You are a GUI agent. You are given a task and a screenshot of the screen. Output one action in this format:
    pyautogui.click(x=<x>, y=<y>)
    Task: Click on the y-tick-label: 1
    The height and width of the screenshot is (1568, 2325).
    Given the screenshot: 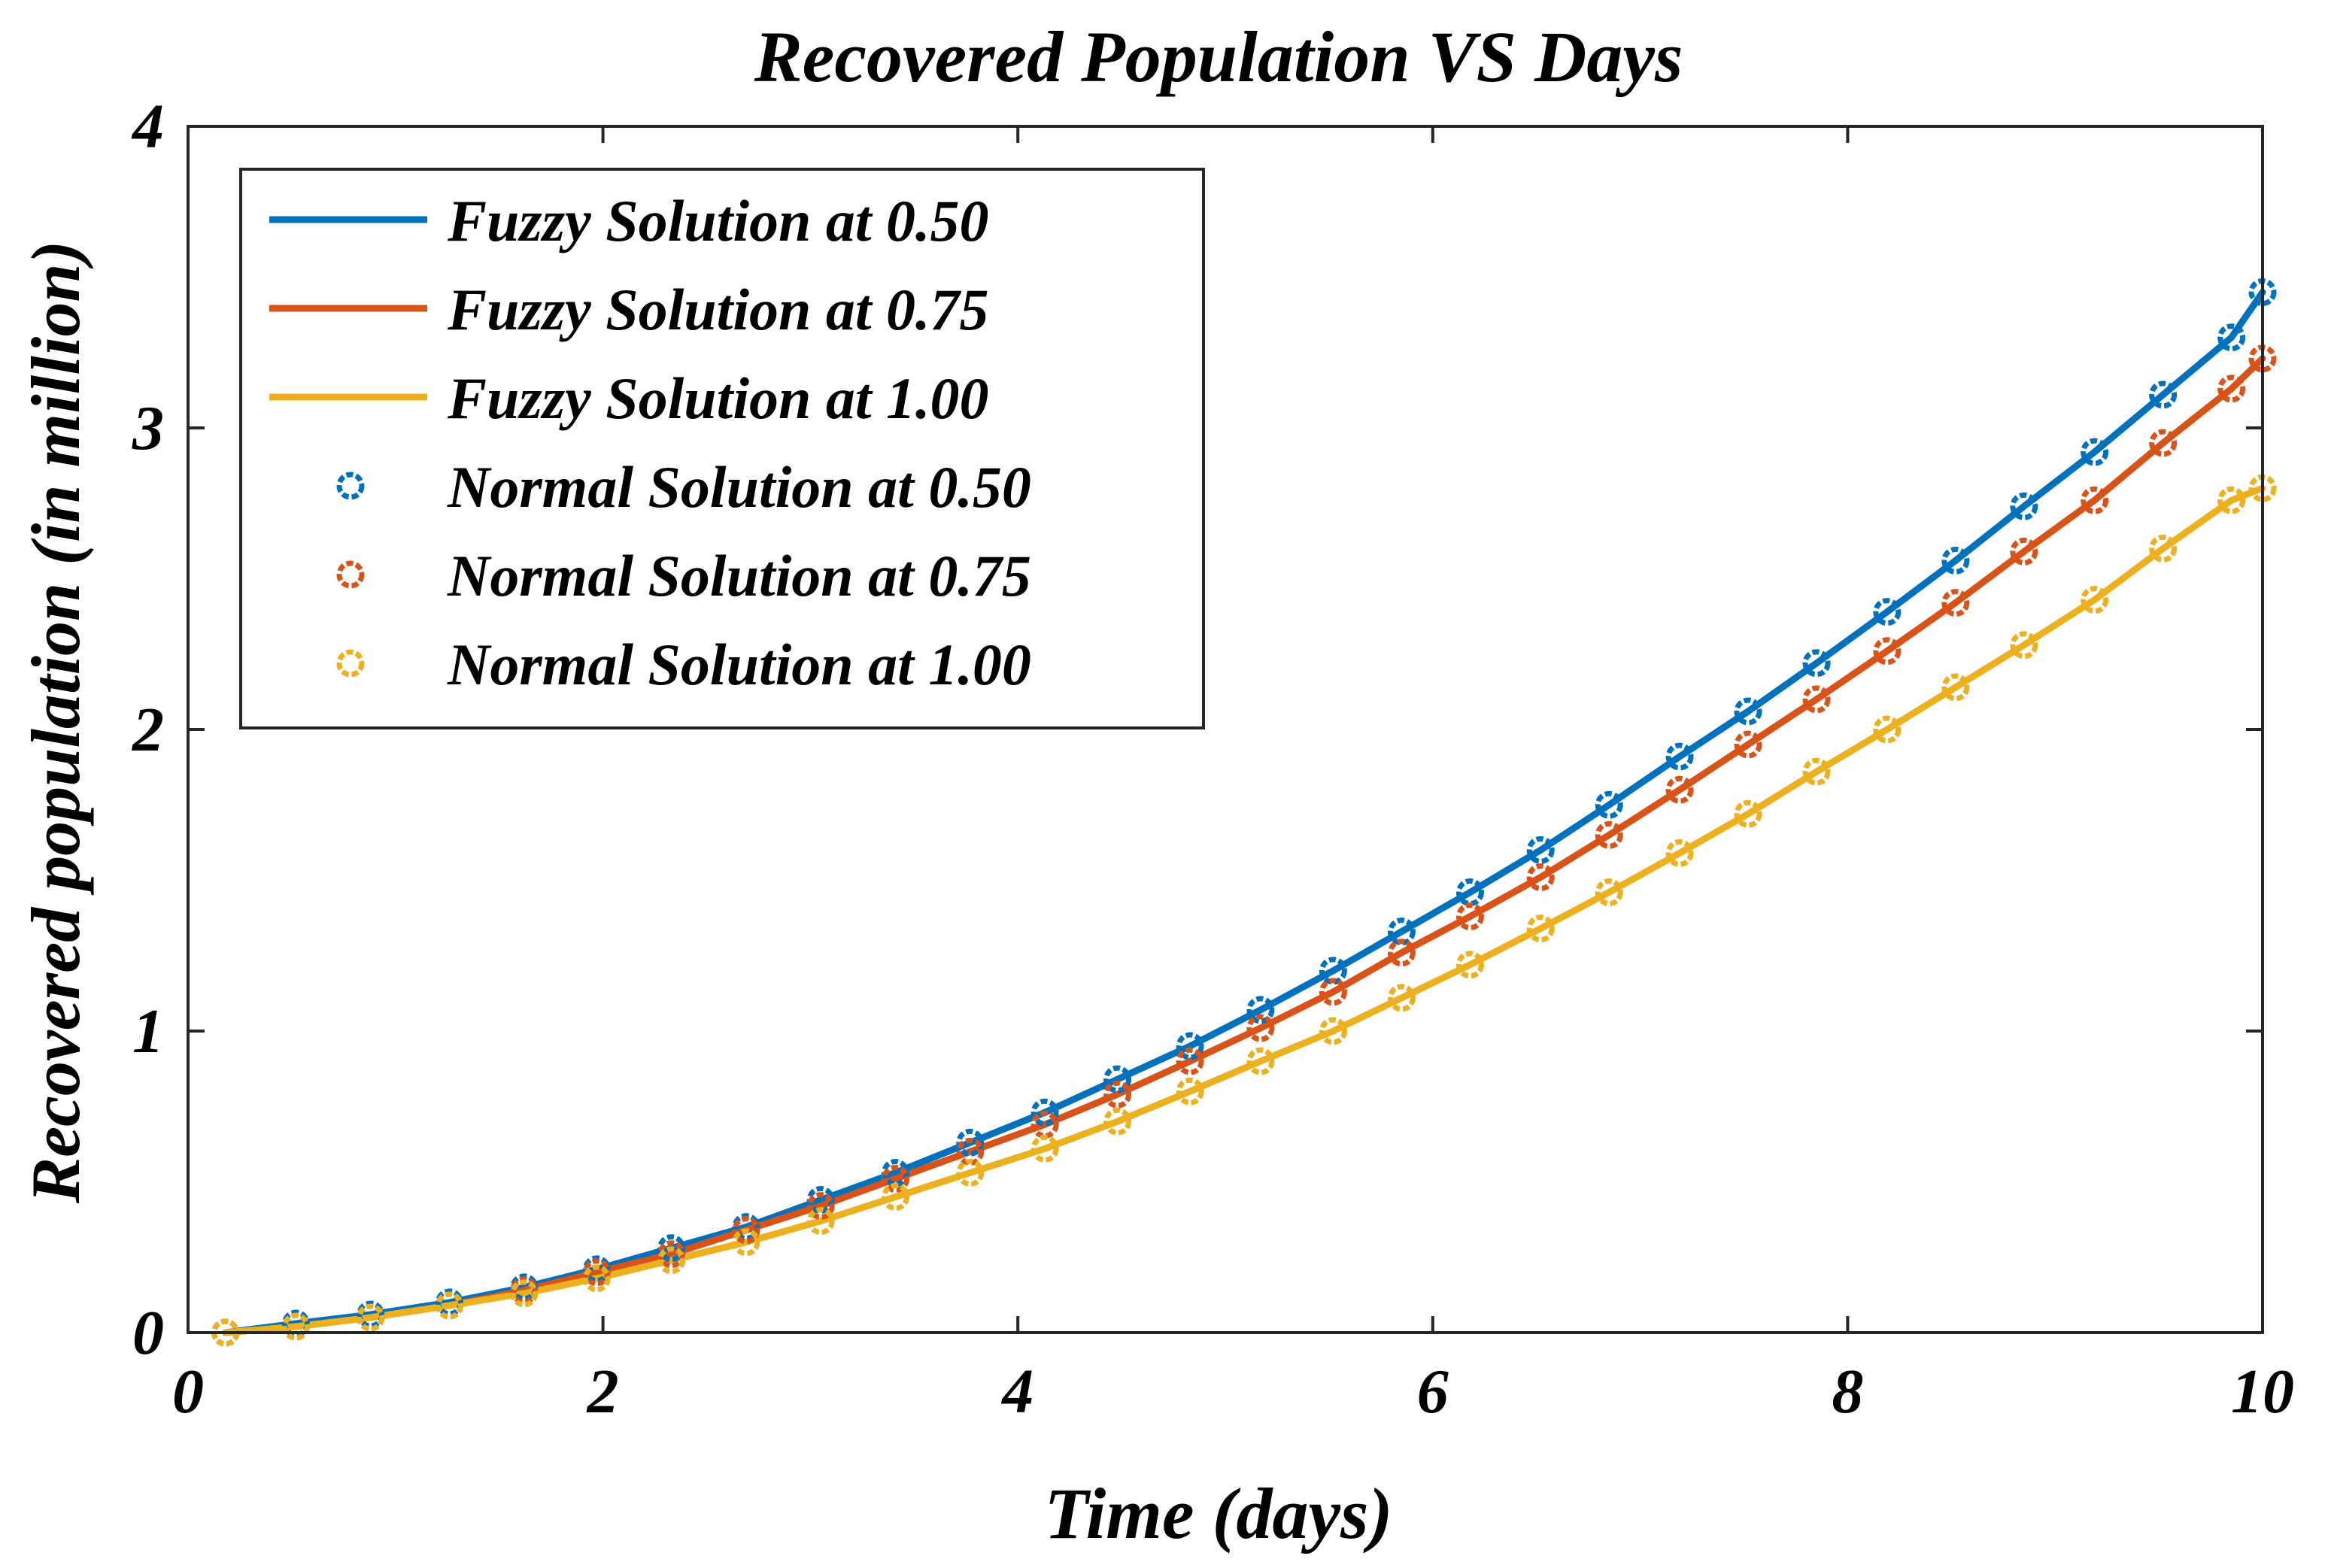 What is the action you would take?
    pyautogui.click(x=148, y=1031)
    